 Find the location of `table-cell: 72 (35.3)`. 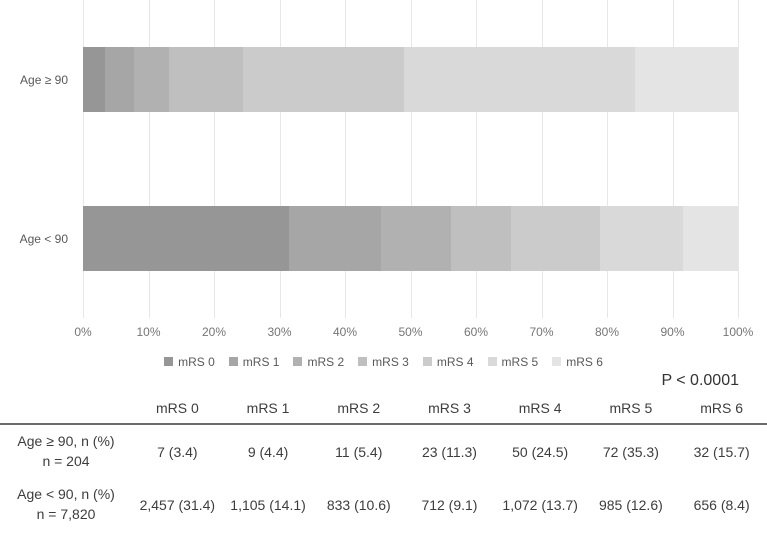

table-cell: 72 (35.3) is located at coordinates (630, 451).